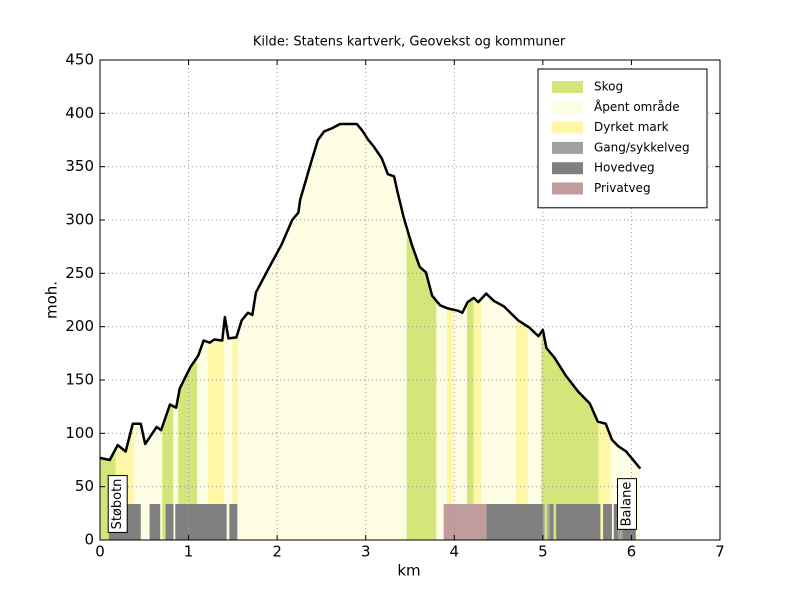 The image size is (800, 600). Describe the element at coordinates (79, 60) in the screenshot. I see `y-tick-label: 450` at that location.